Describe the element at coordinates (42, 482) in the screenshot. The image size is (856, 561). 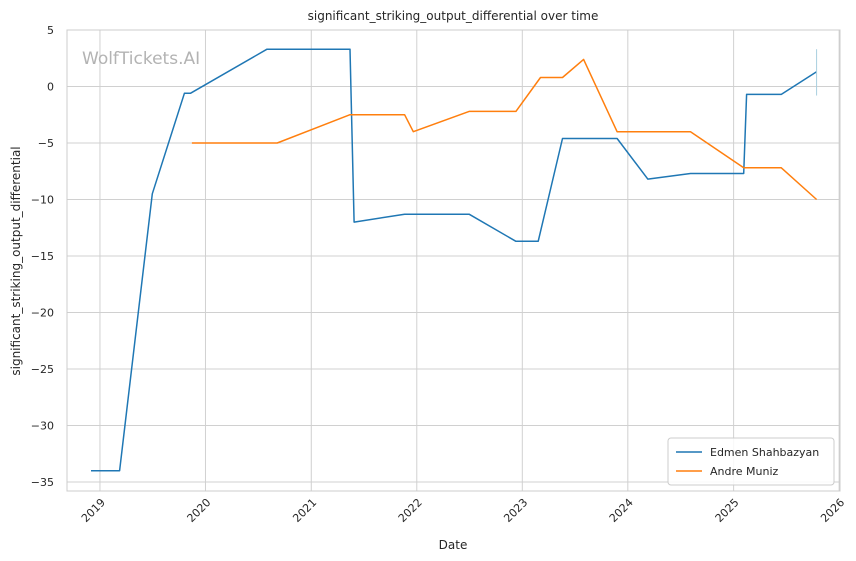
I see `y-tick-label--35: −35` at that location.